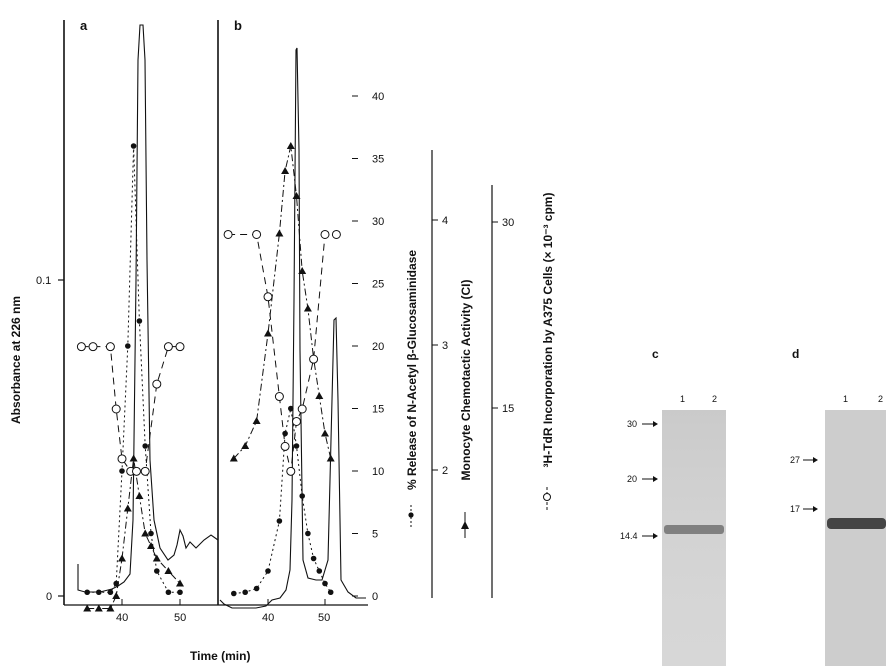 This screenshot has height=666, width=886. I want to click on gel-d-marker-27: 27, so click(795, 460).